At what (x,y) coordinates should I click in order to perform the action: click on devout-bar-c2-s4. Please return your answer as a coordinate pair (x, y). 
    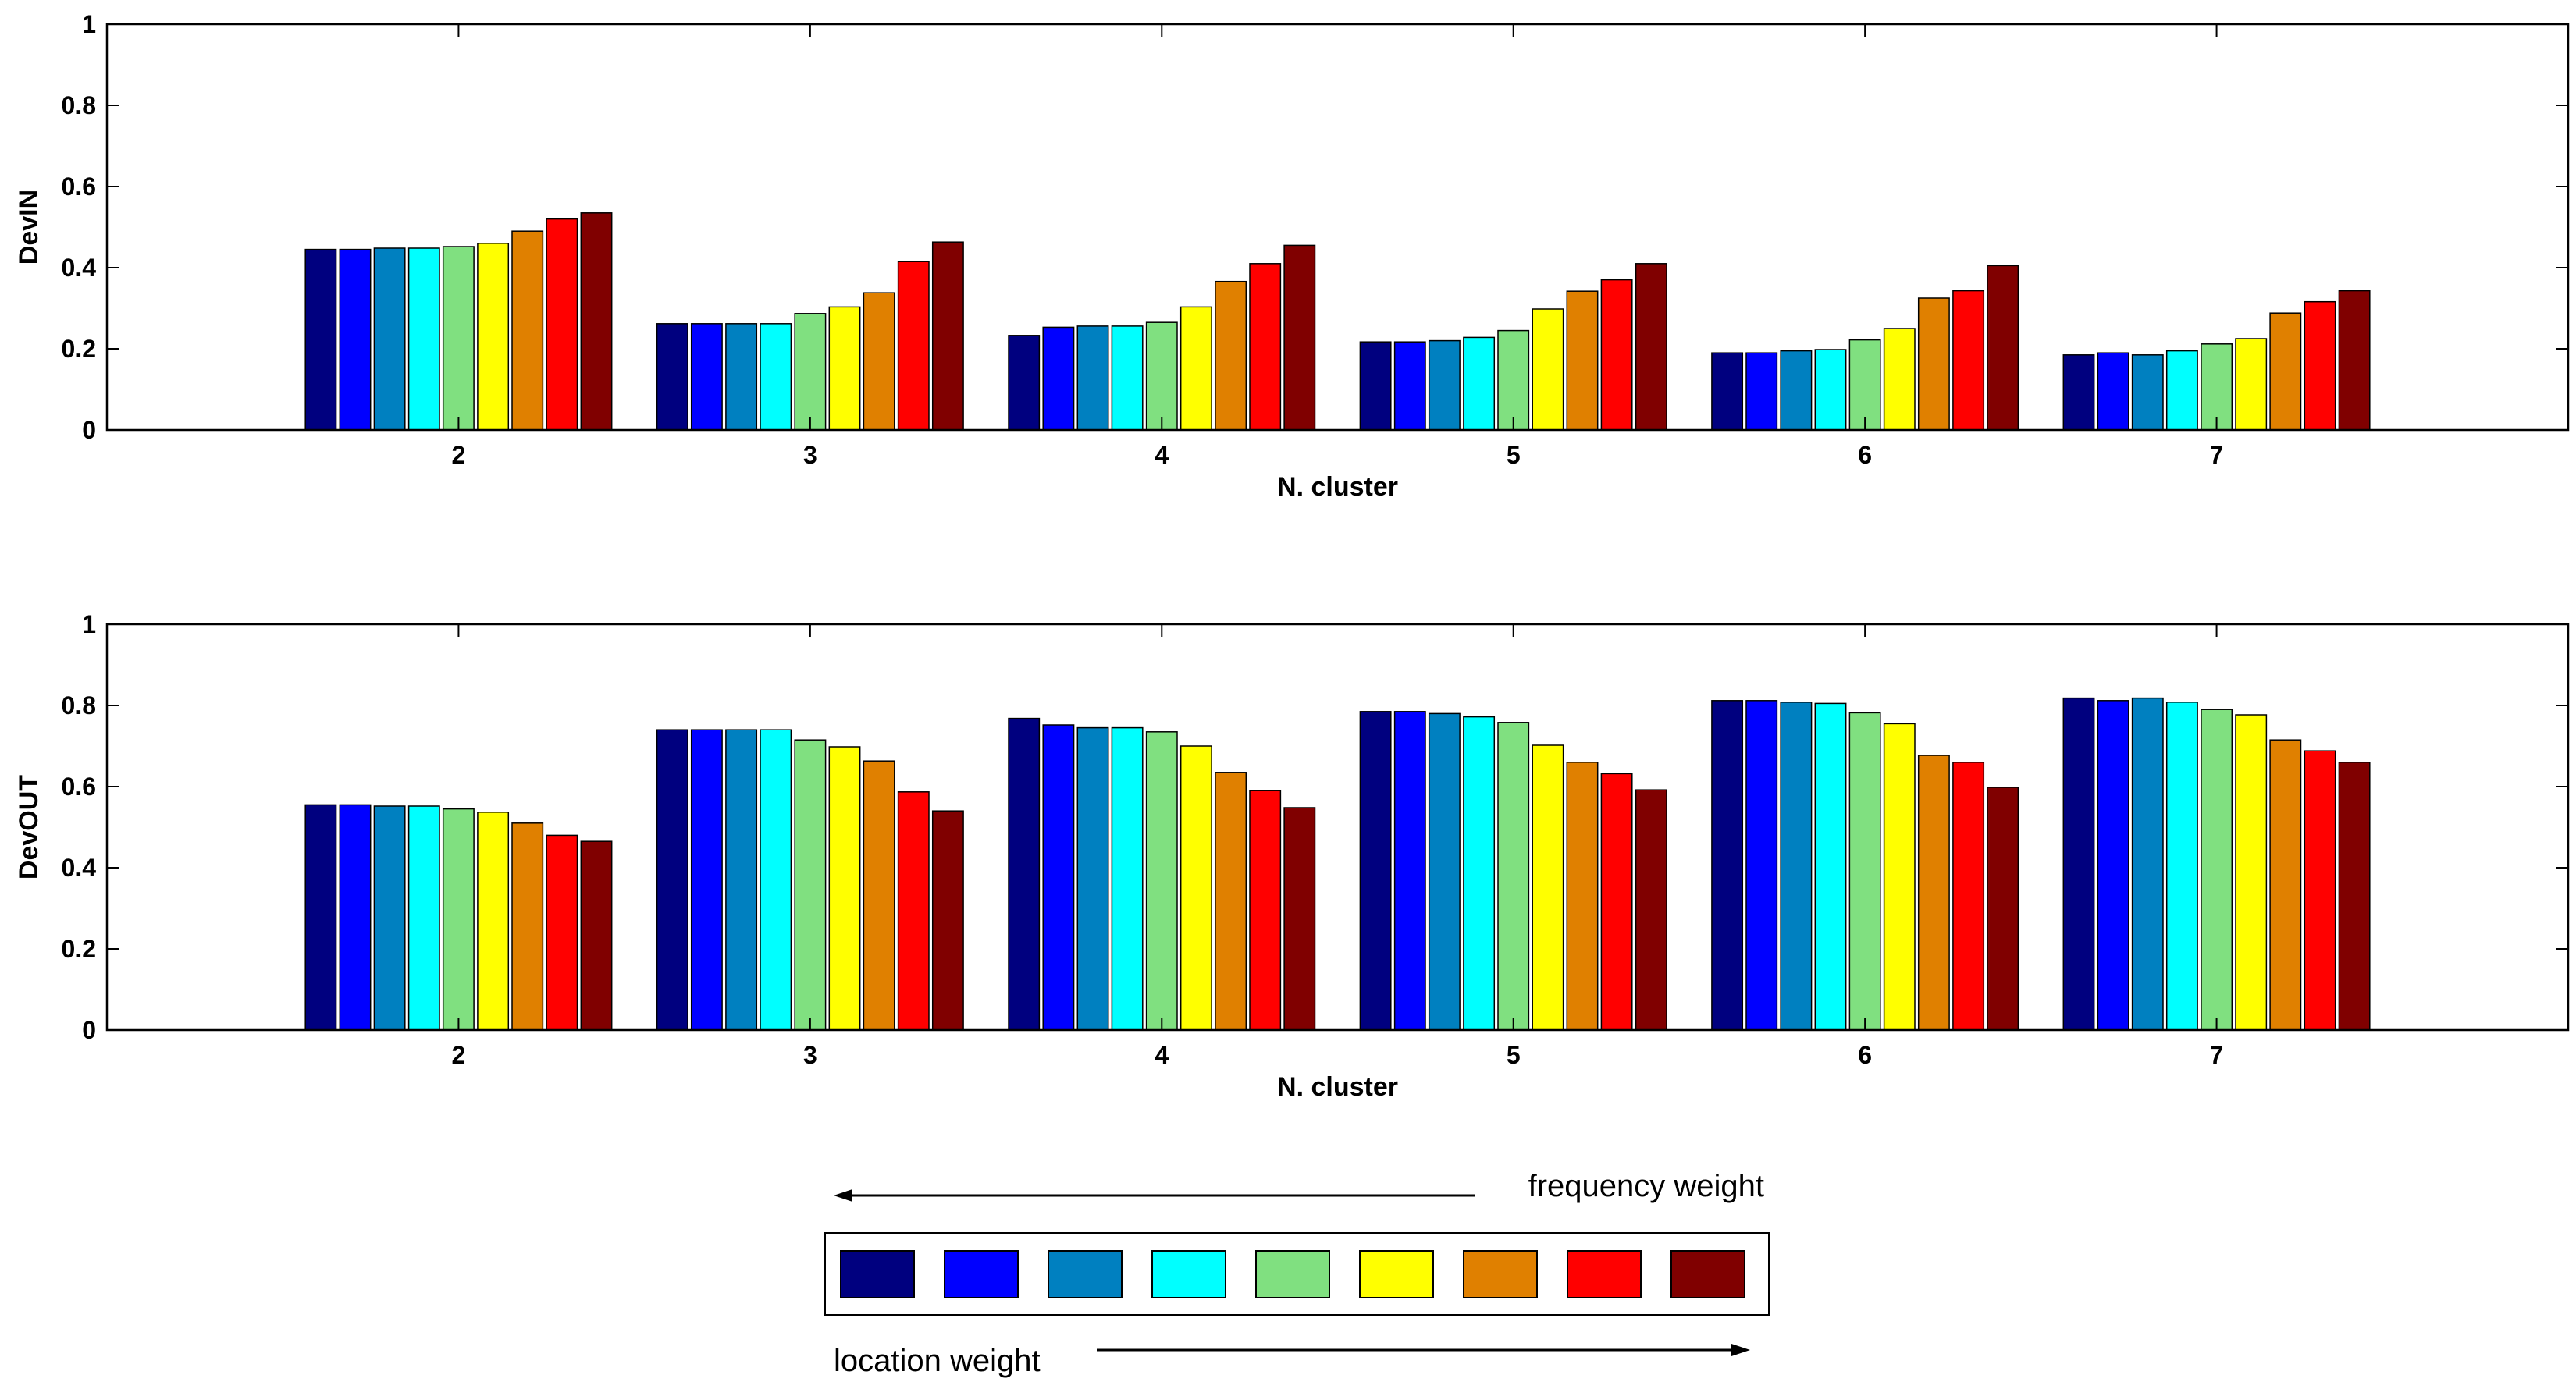
    Looking at the image, I should click on (424, 918).